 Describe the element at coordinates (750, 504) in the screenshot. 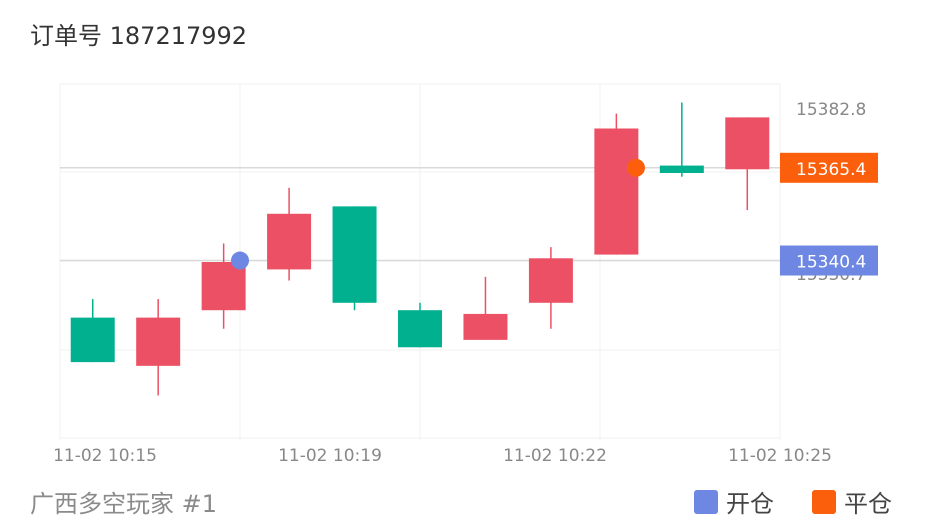

I see `legend-open-label: 开仓` at that location.